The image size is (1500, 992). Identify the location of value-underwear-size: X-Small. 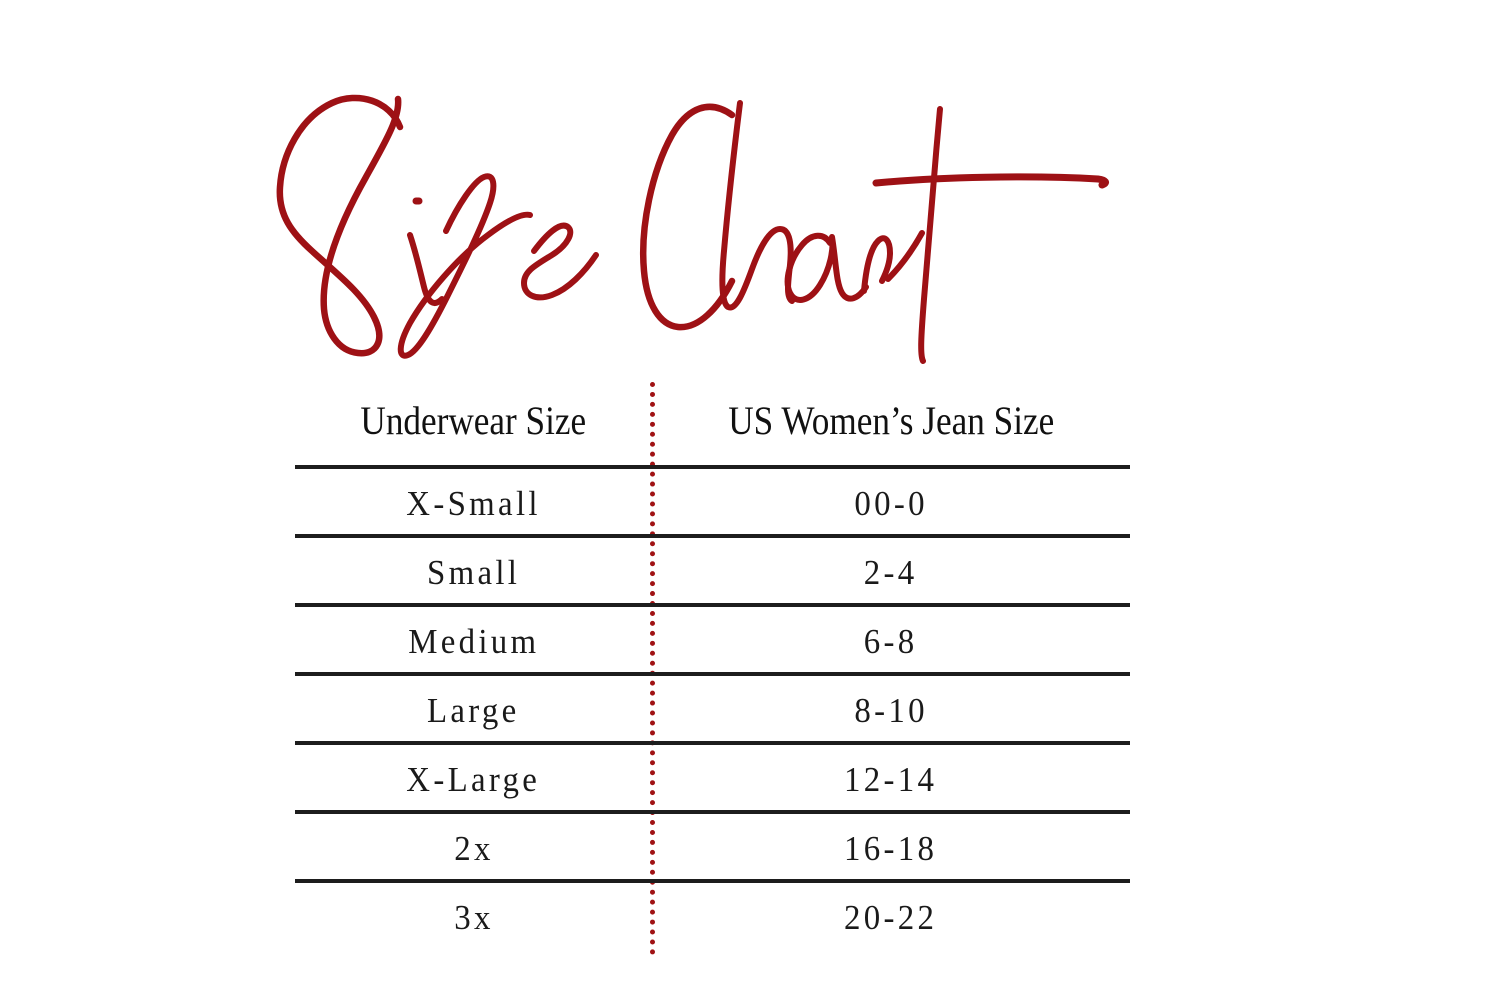
(473, 503).